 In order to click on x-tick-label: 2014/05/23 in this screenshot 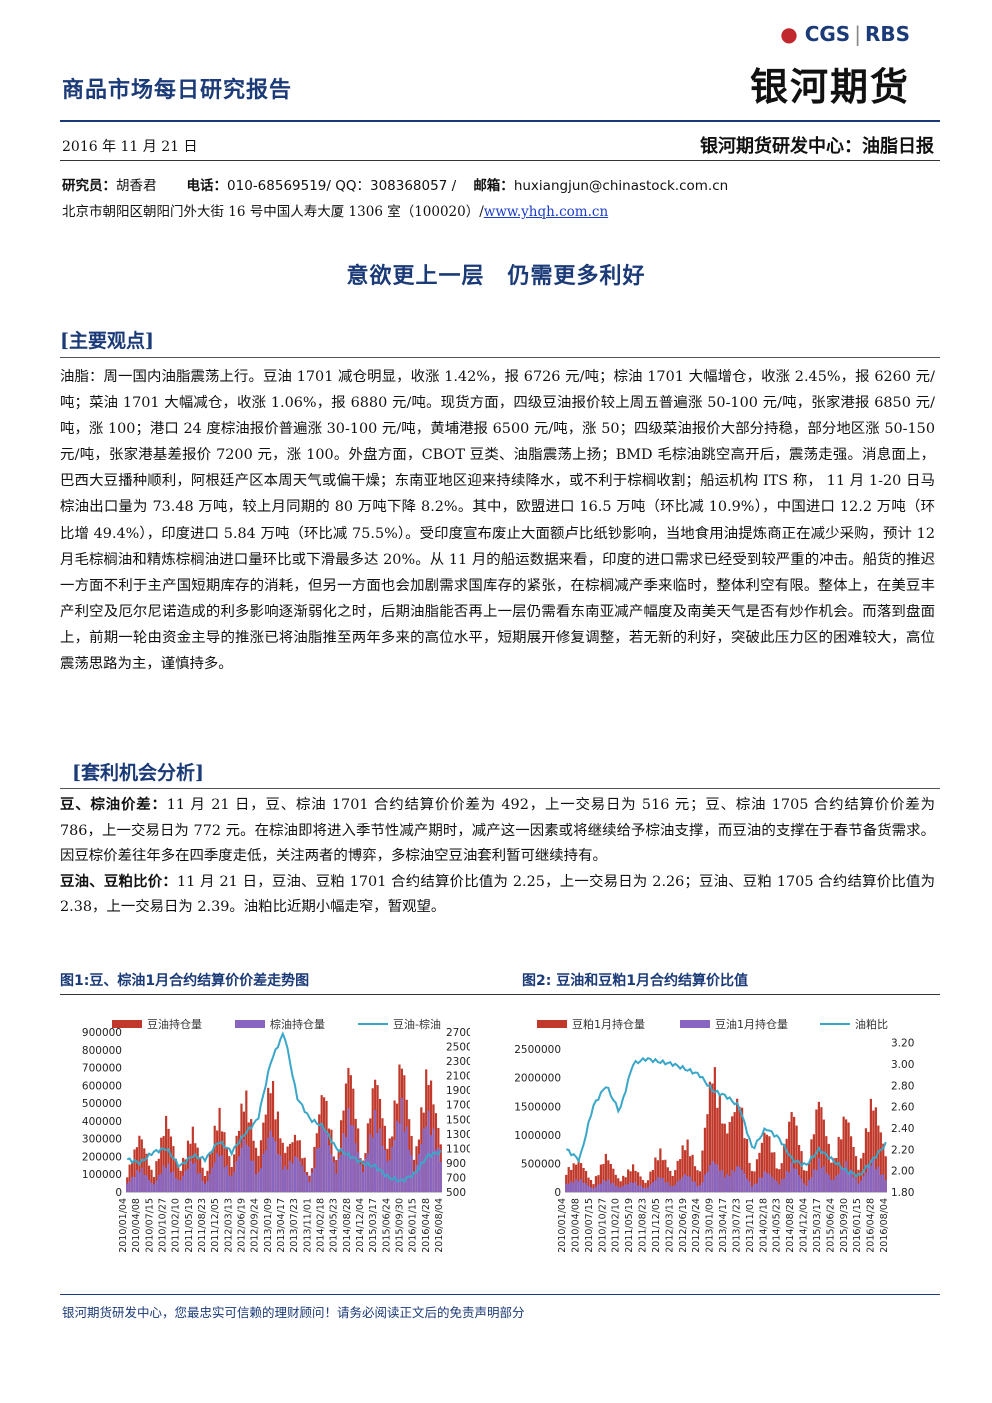, I will do `click(334, 1225)`.